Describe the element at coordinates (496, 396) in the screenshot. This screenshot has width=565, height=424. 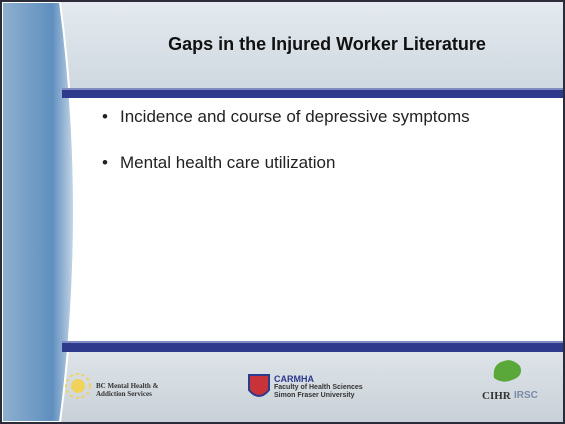
I see `cihr-logo: CIHR` at that location.